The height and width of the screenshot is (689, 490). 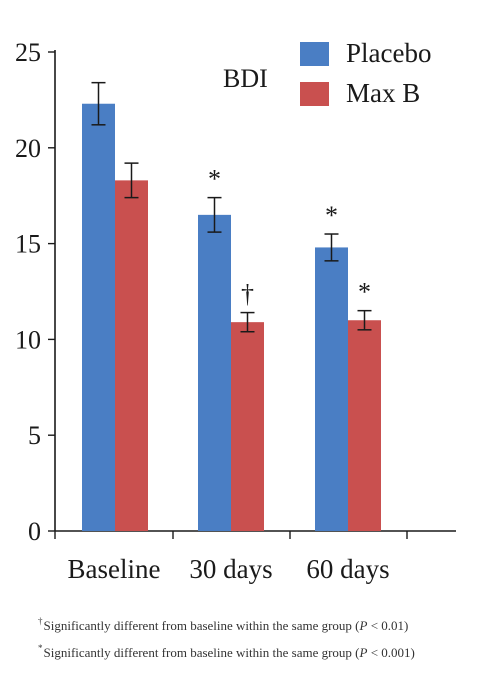 I want to click on chart-title: BDI, so click(x=245, y=78).